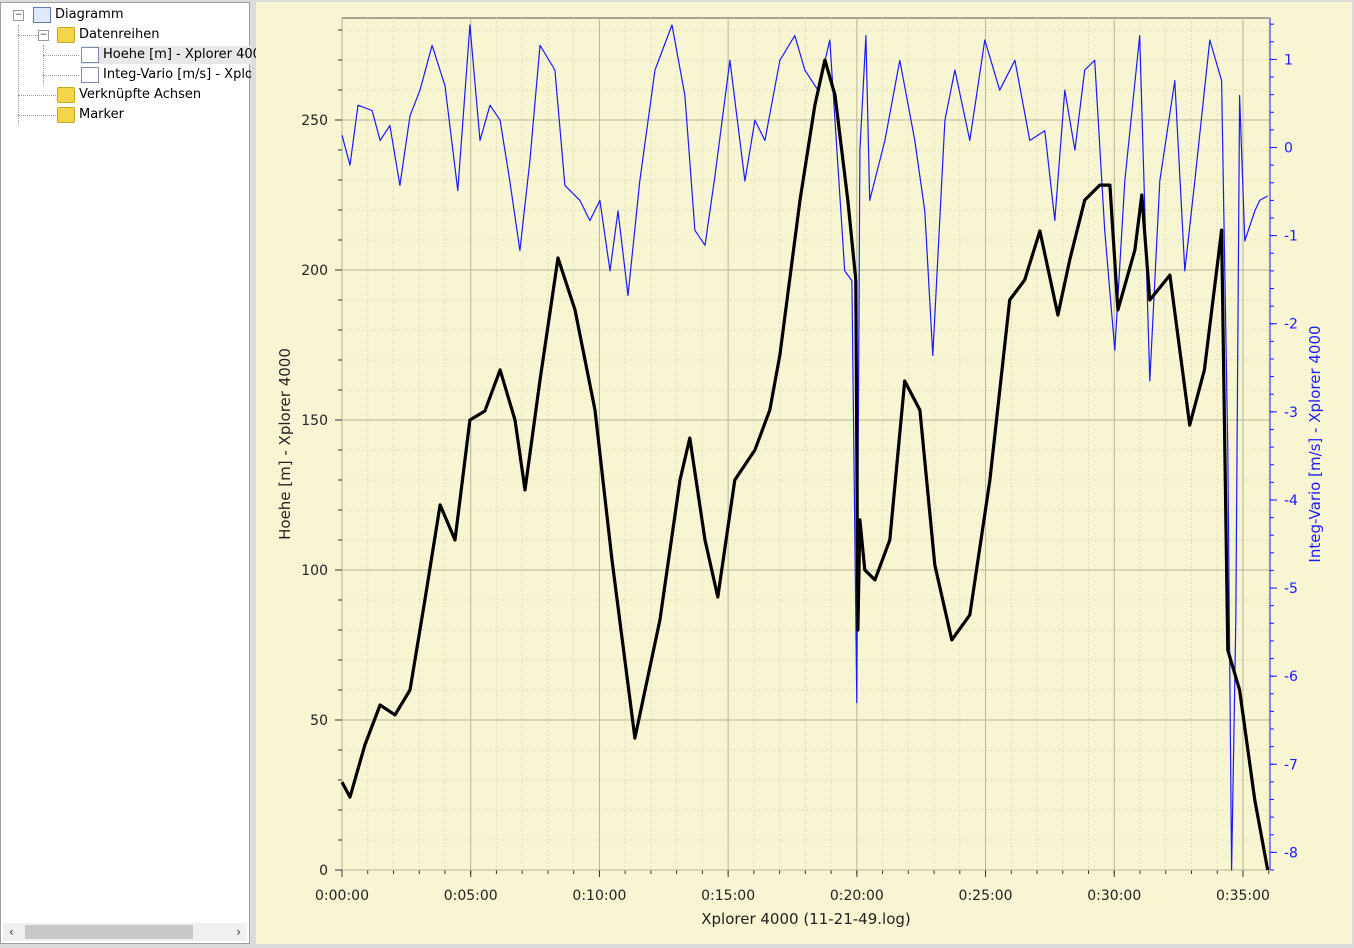  What do you see at coordinates (43, 35) in the screenshot?
I see `collapse-datenreihen-toggle: −` at bounding box center [43, 35].